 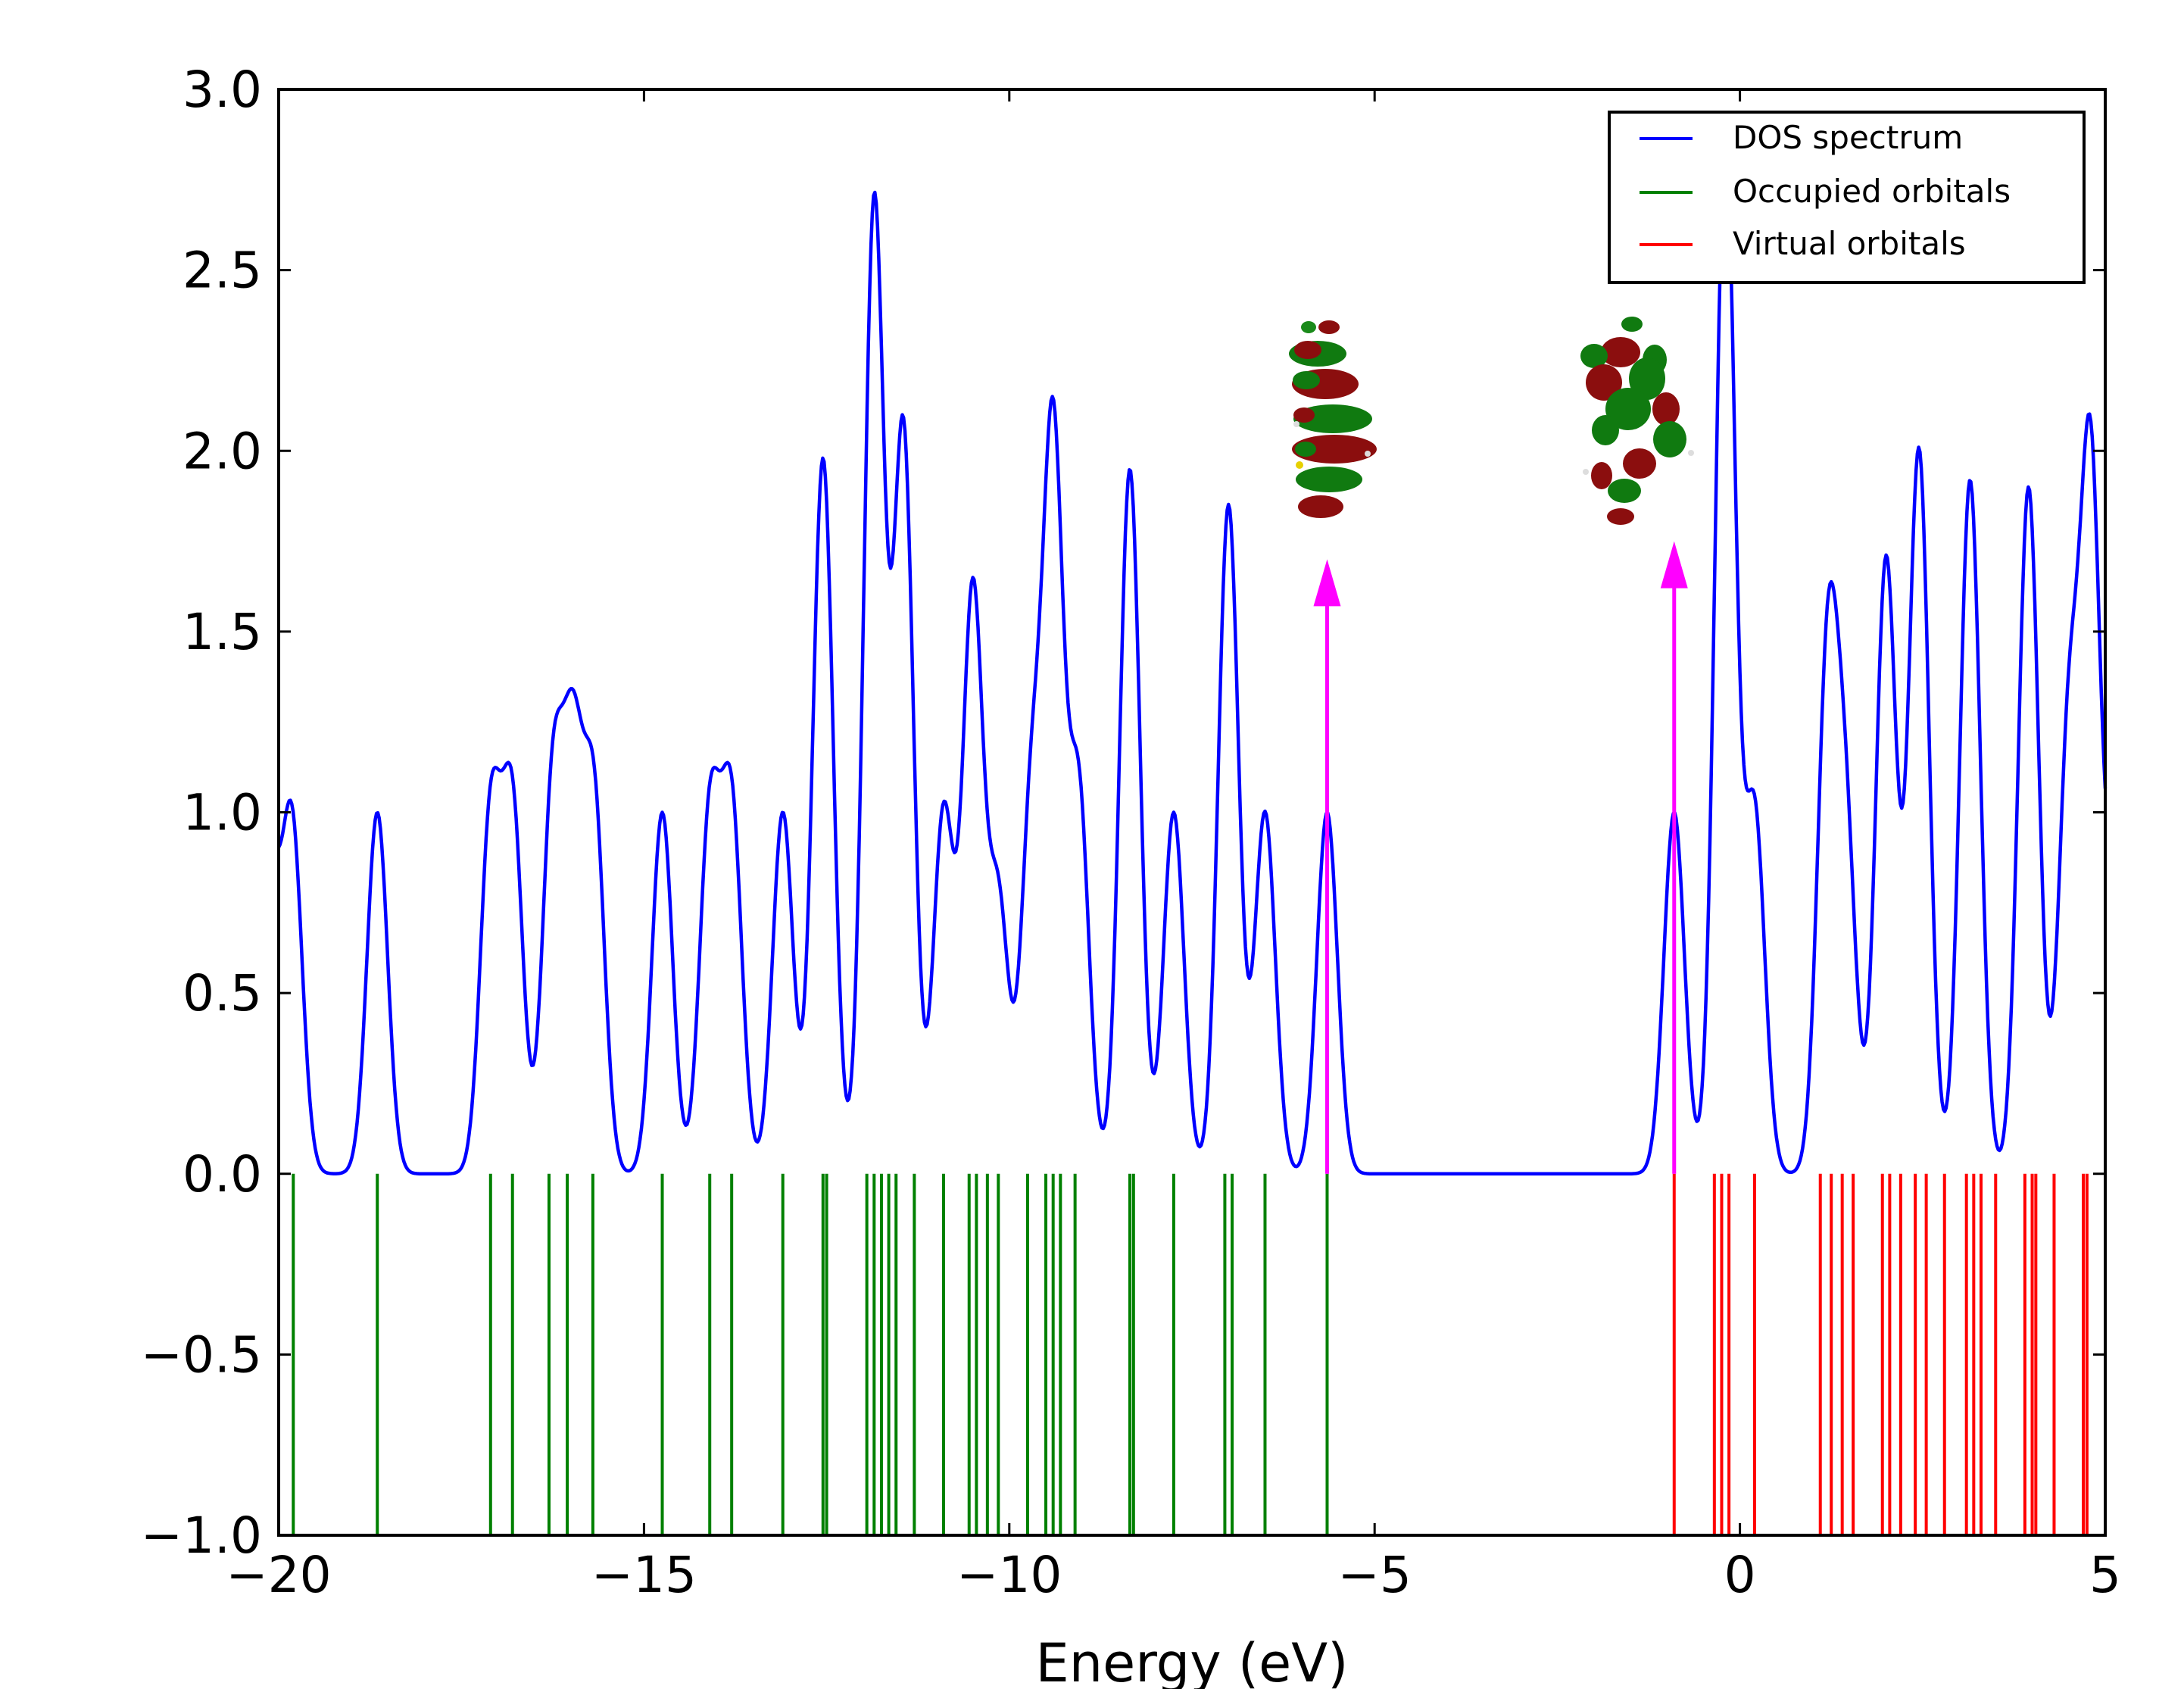 I want to click on arrow-layer, so click(x=1500, y=857).